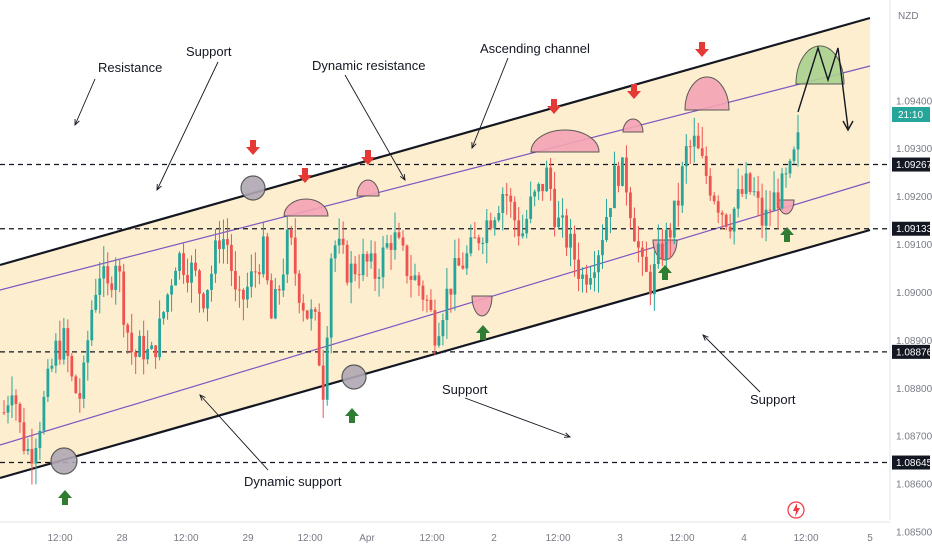  What do you see at coordinates (914, 463) in the screenshot?
I see `level-tag-3: 1.08645` at bounding box center [914, 463].